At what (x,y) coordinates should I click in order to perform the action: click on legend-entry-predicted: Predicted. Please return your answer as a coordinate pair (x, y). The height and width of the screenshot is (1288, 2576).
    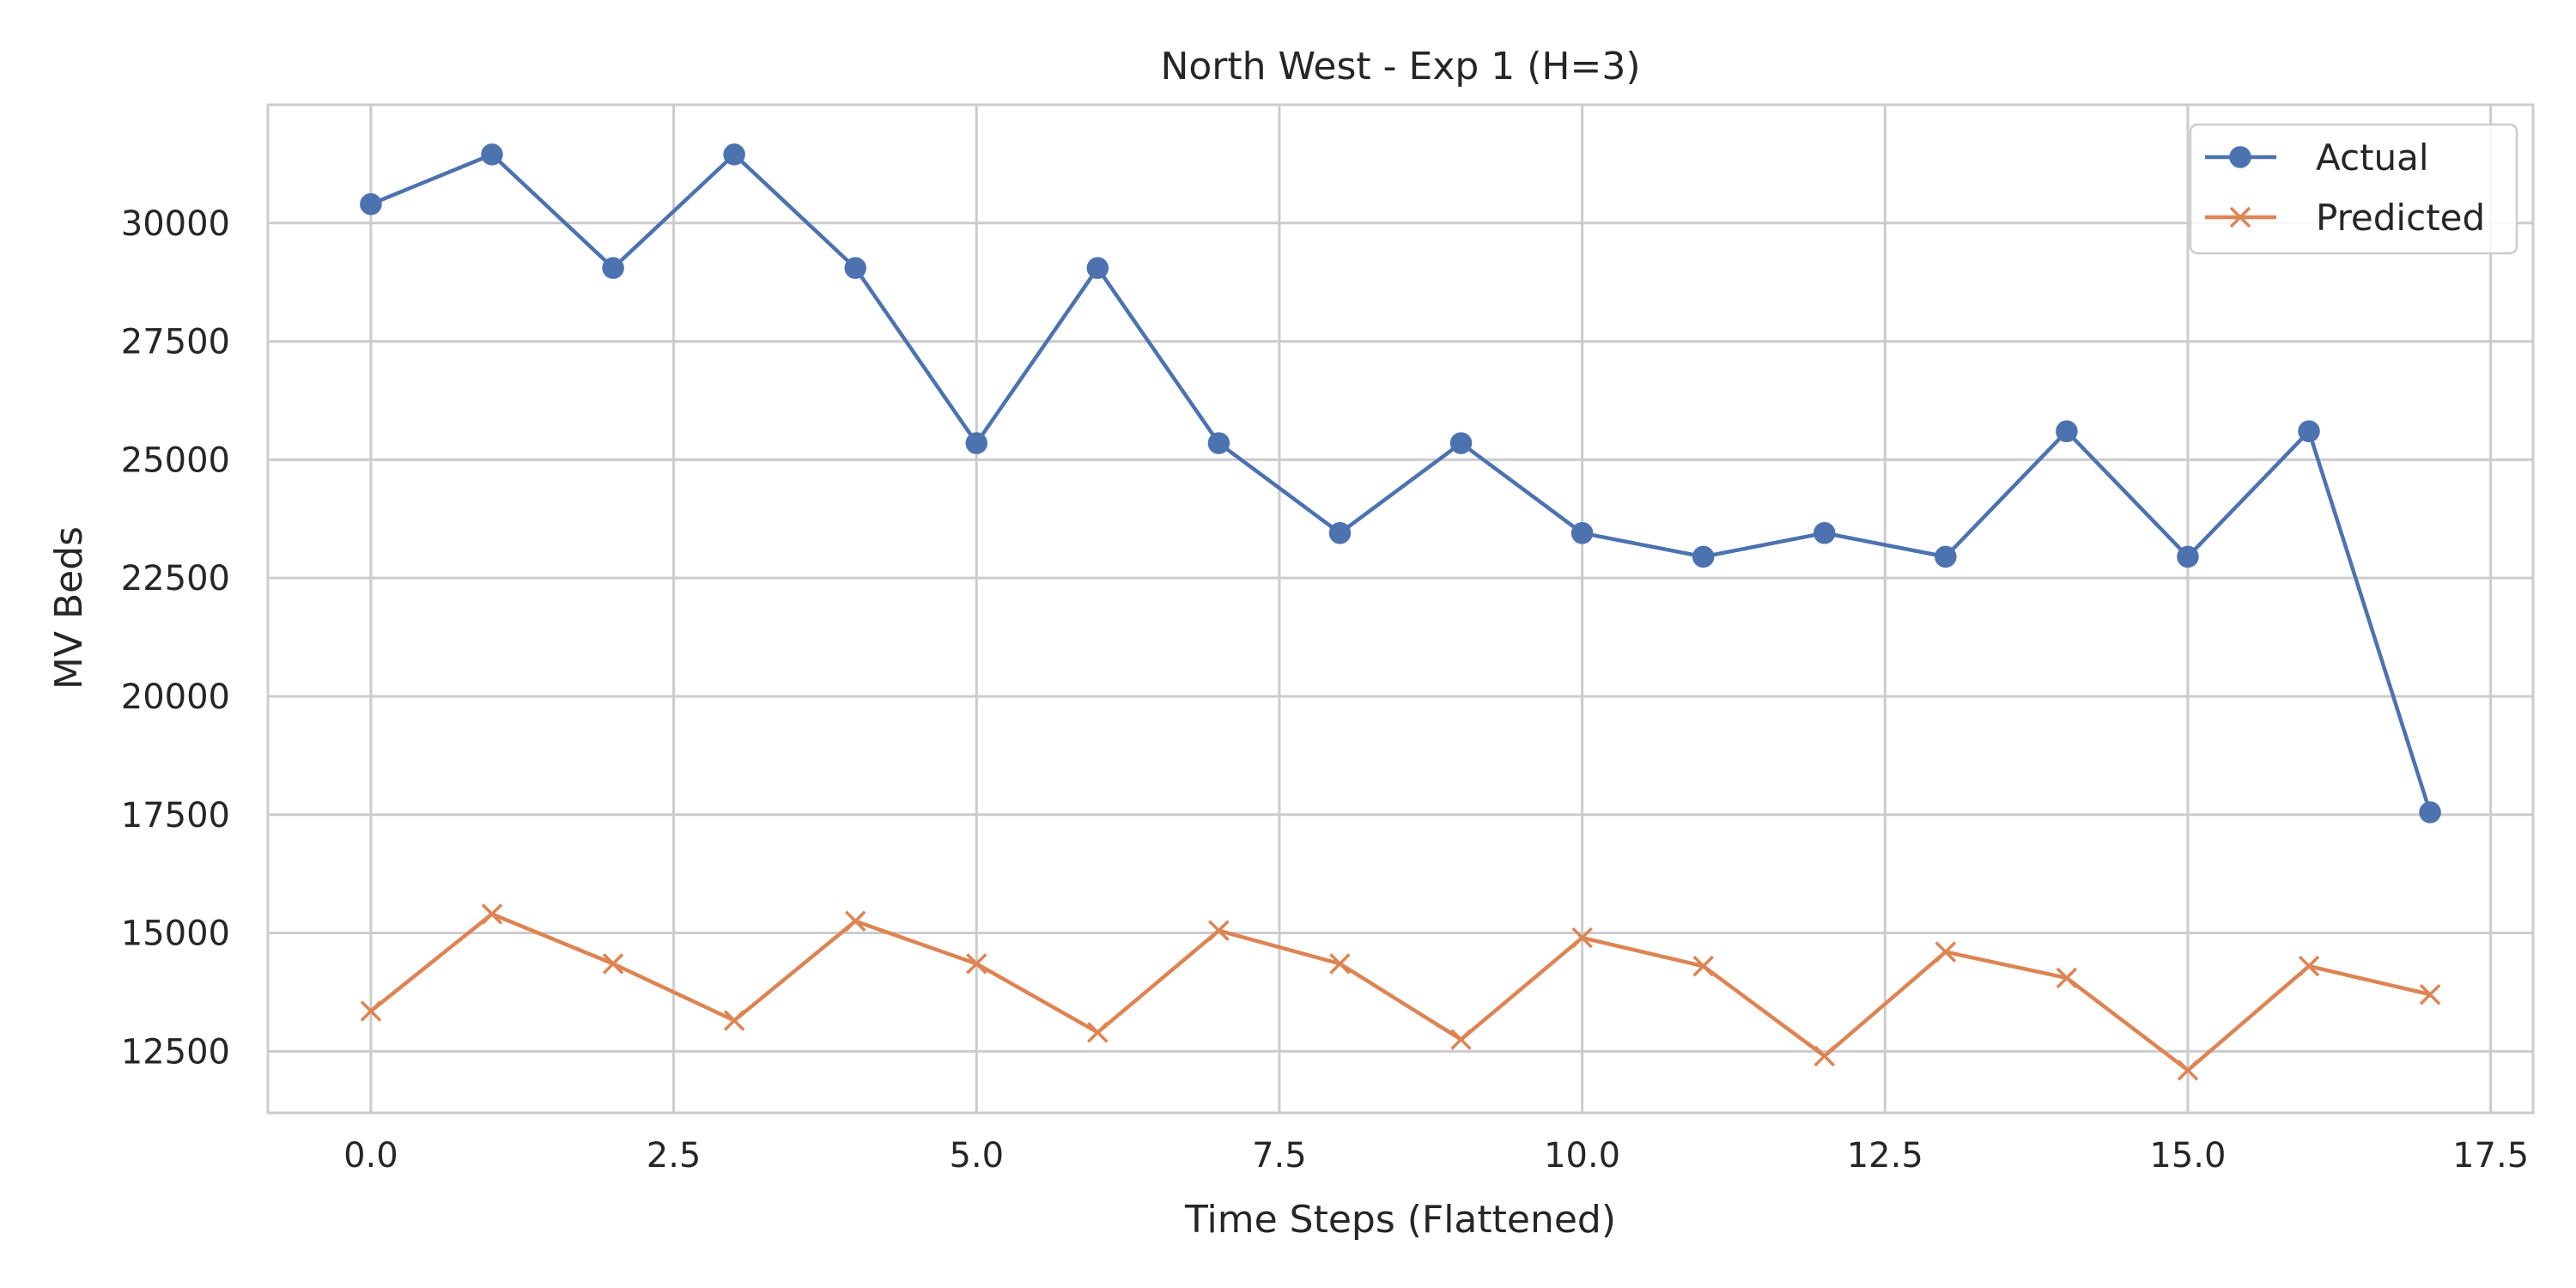
    Looking at the image, I should click on (2345, 218).